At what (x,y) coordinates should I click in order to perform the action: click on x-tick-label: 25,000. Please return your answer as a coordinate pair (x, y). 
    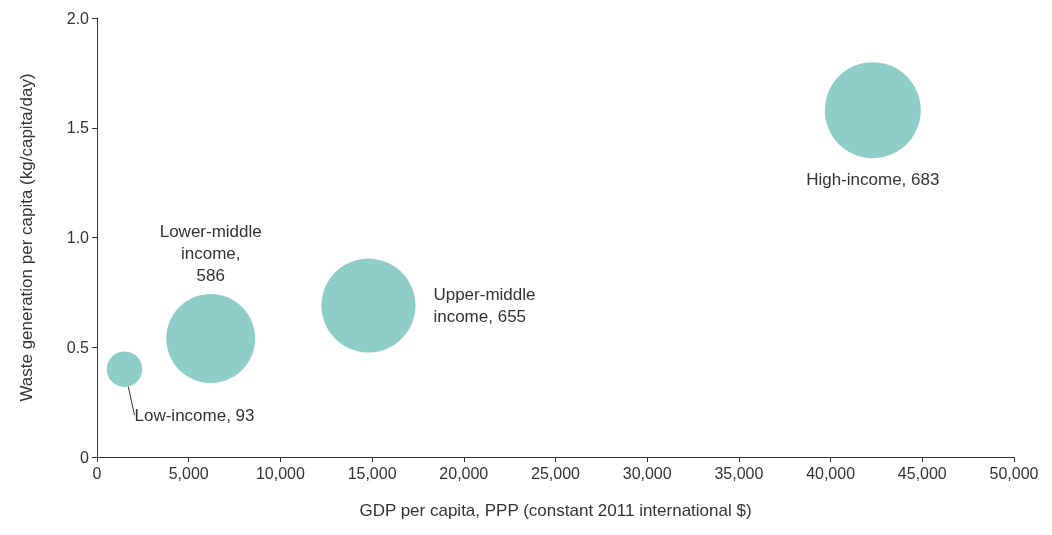
    Looking at the image, I should click on (556, 473).